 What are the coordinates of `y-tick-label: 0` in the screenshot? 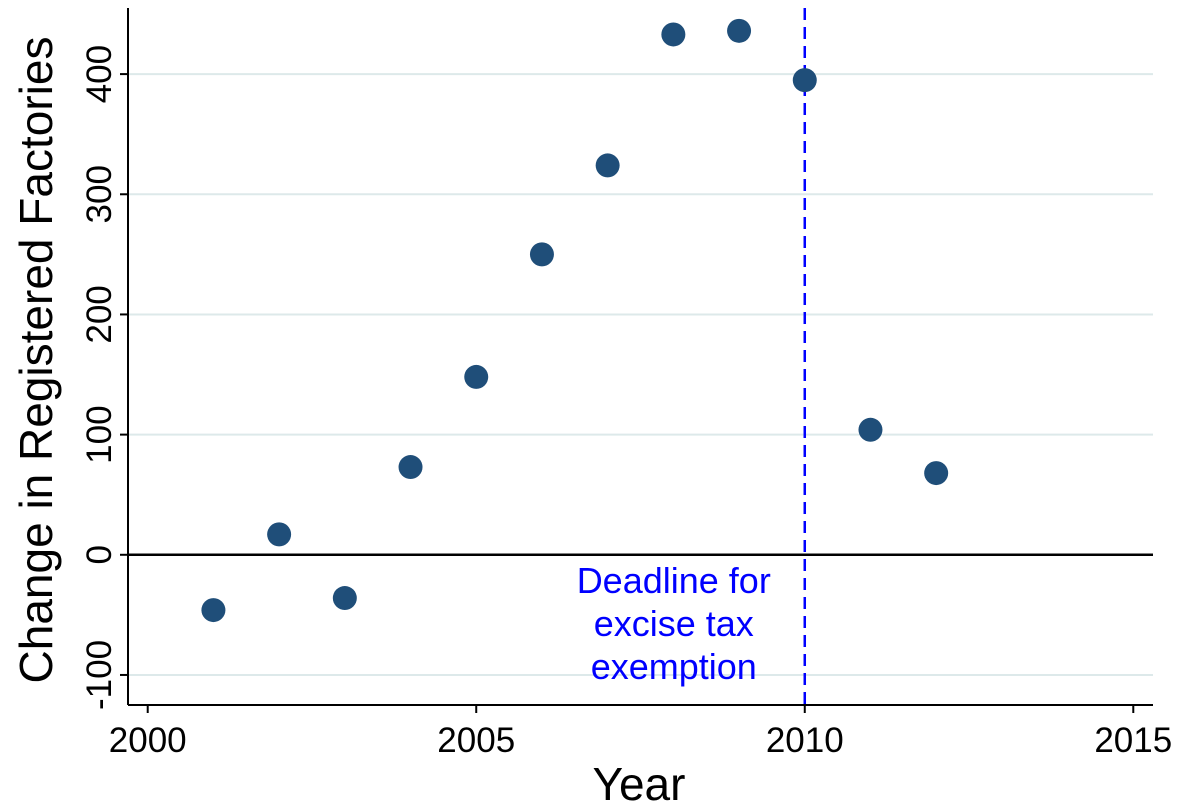 It's located at (99, 554).